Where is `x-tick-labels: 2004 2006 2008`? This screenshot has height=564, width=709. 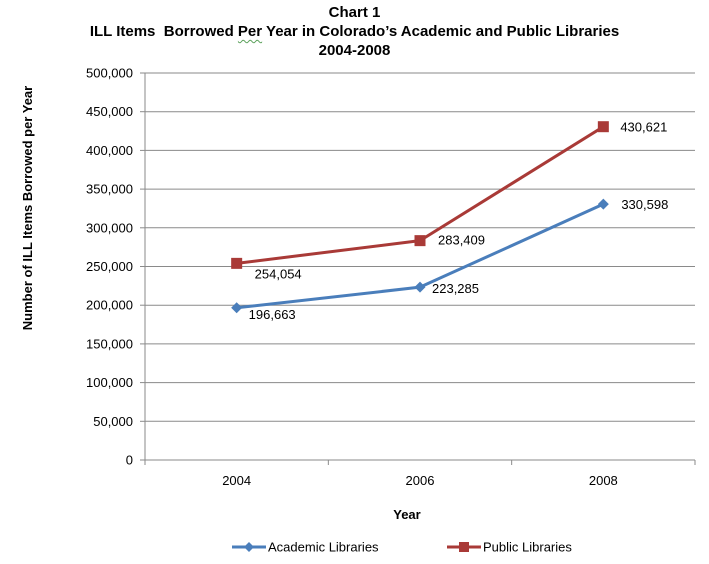 x-tick-labels: 2004 2006 2008 is located at coordinates (420, 480).